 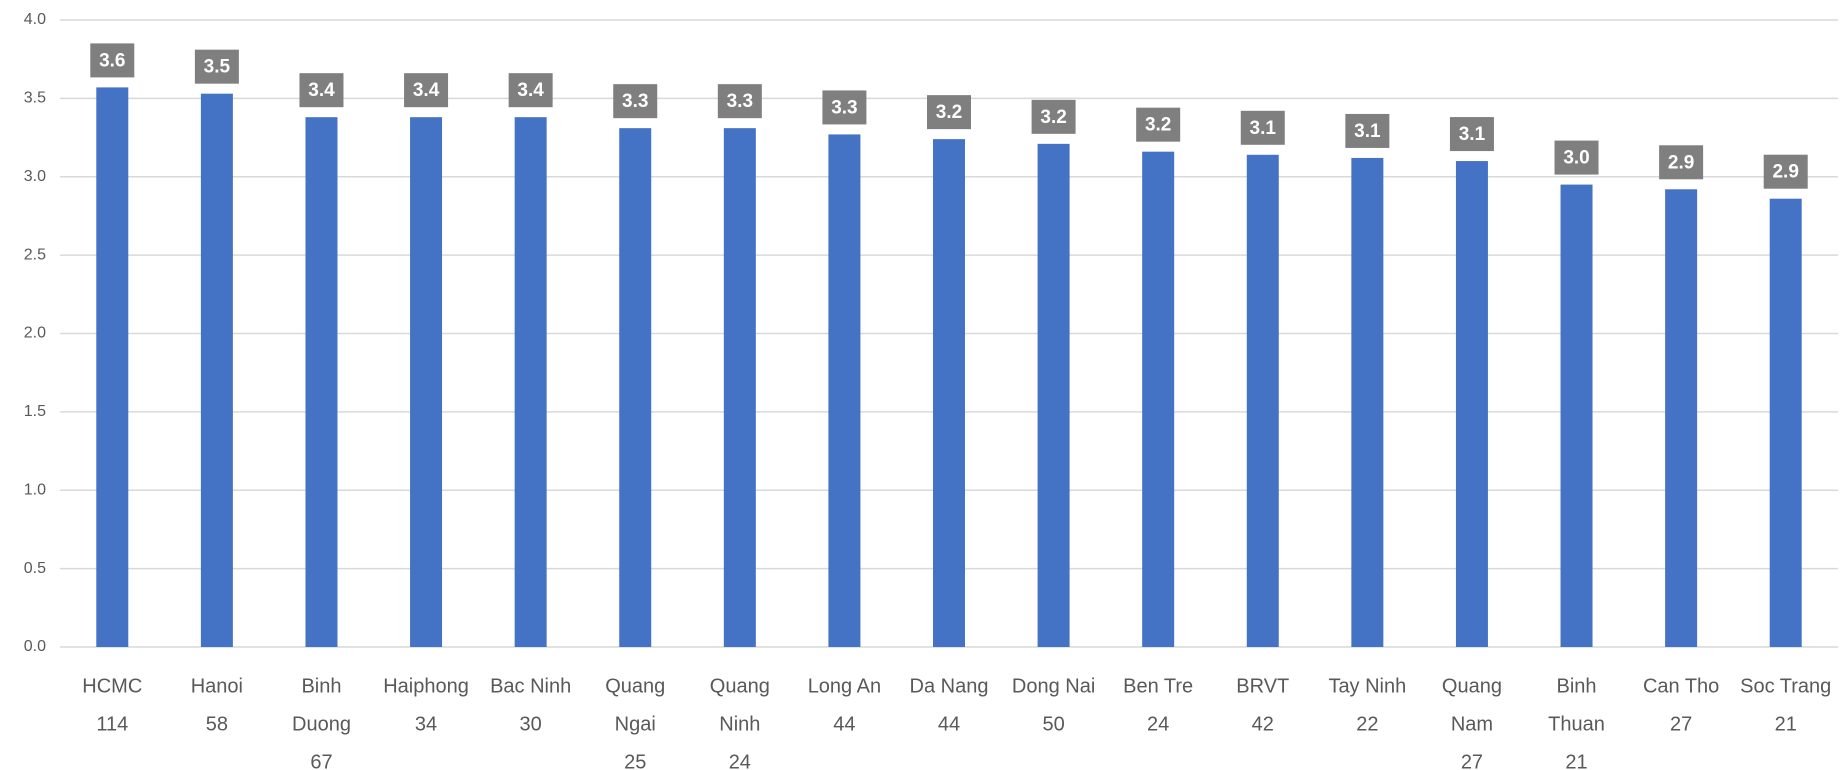 What do you see at coordinates (635, 760) in the screenshot?
I see `x-tick-label: 25` at bounding box center [635, 760].